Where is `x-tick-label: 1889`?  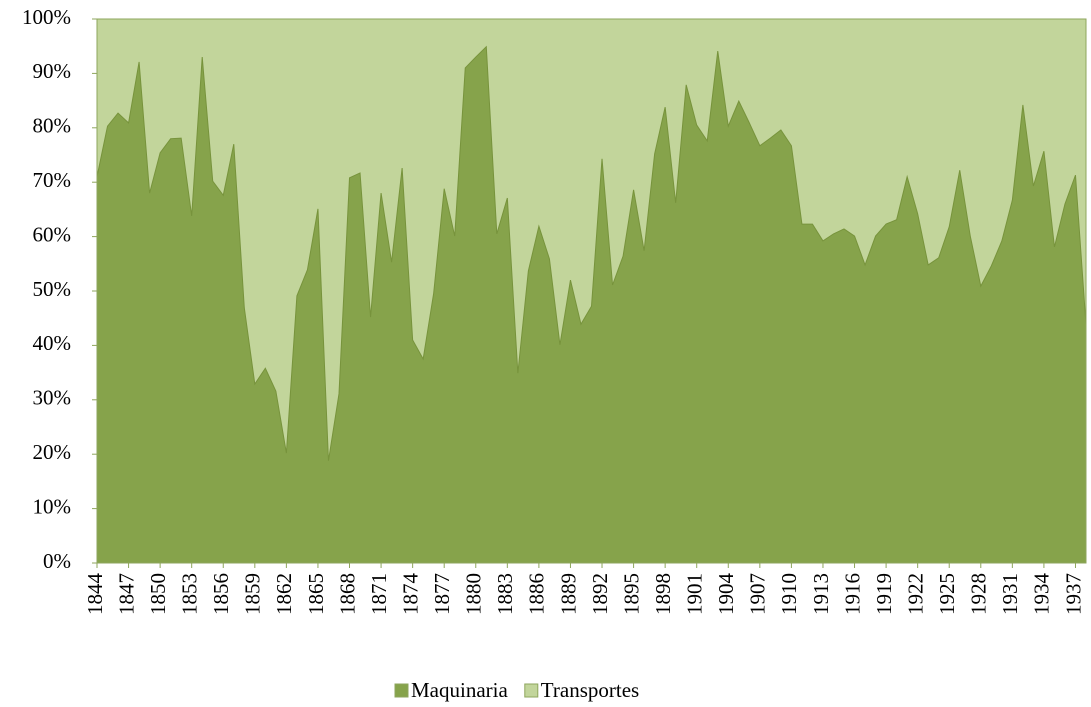 x-tick-label: 1889 is located at coordinates (568, 594).